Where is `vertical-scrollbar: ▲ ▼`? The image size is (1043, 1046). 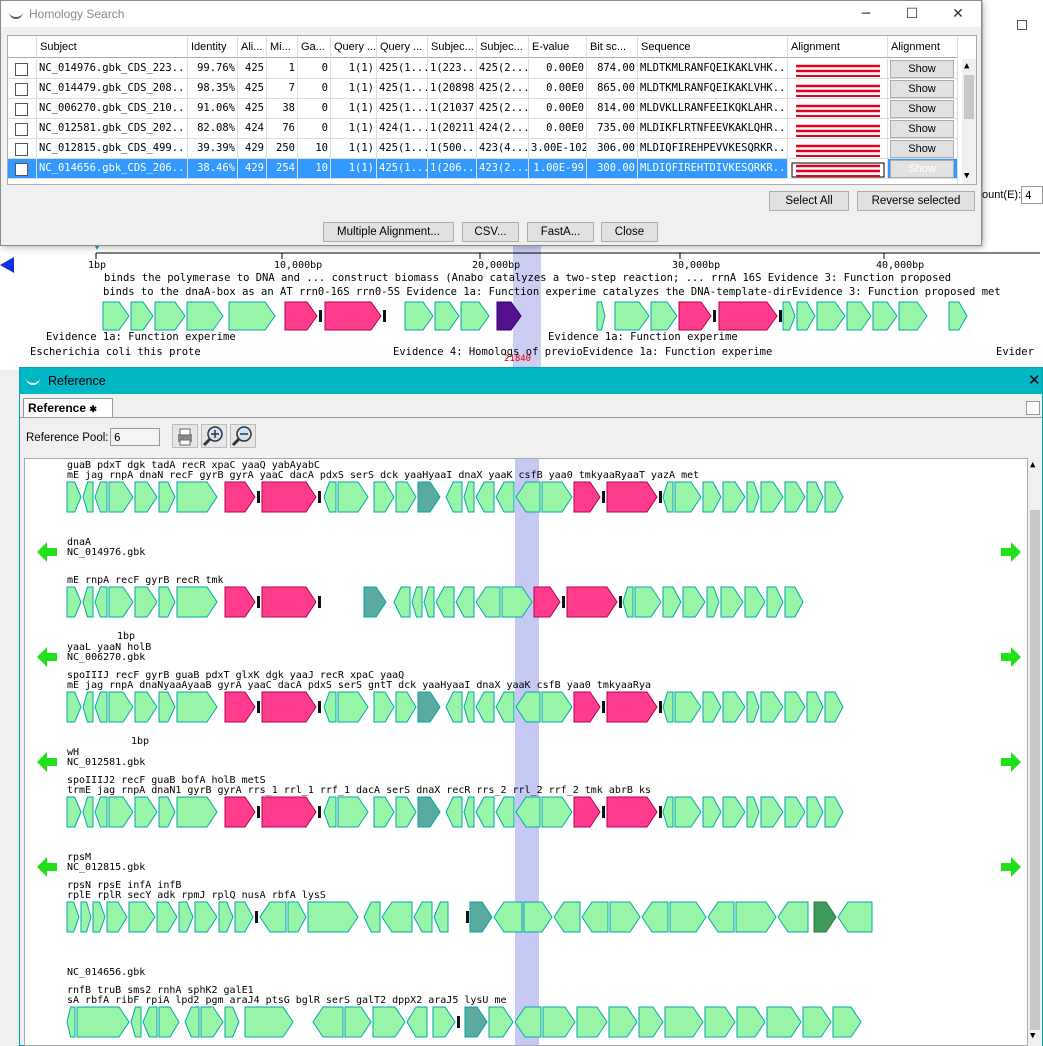 vertical-scrollbar: ▲ ▼ is located at coordinates (1035, 752).